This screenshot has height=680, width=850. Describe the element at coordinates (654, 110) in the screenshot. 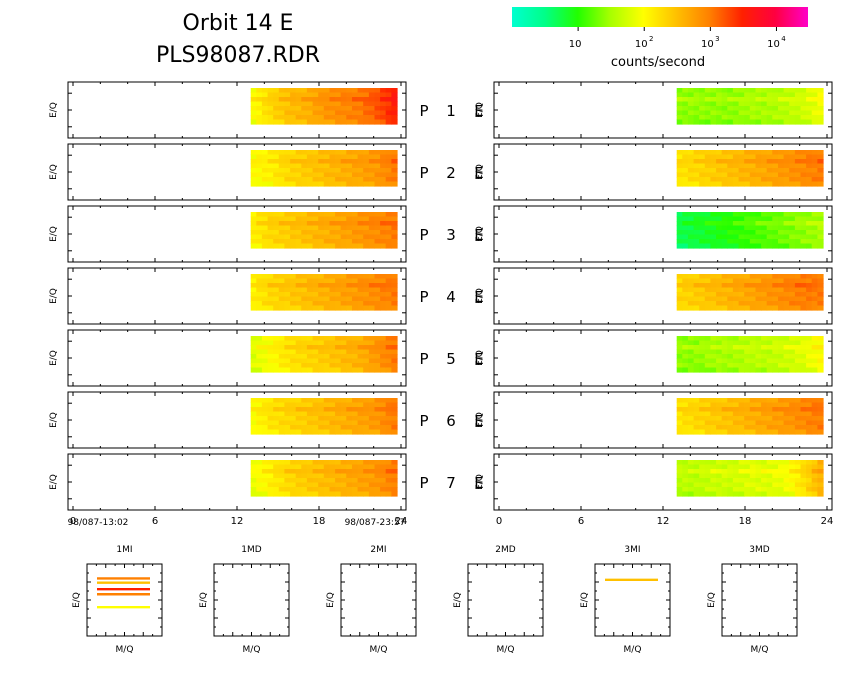

I see `panel-right-1: E/Q` at that location.